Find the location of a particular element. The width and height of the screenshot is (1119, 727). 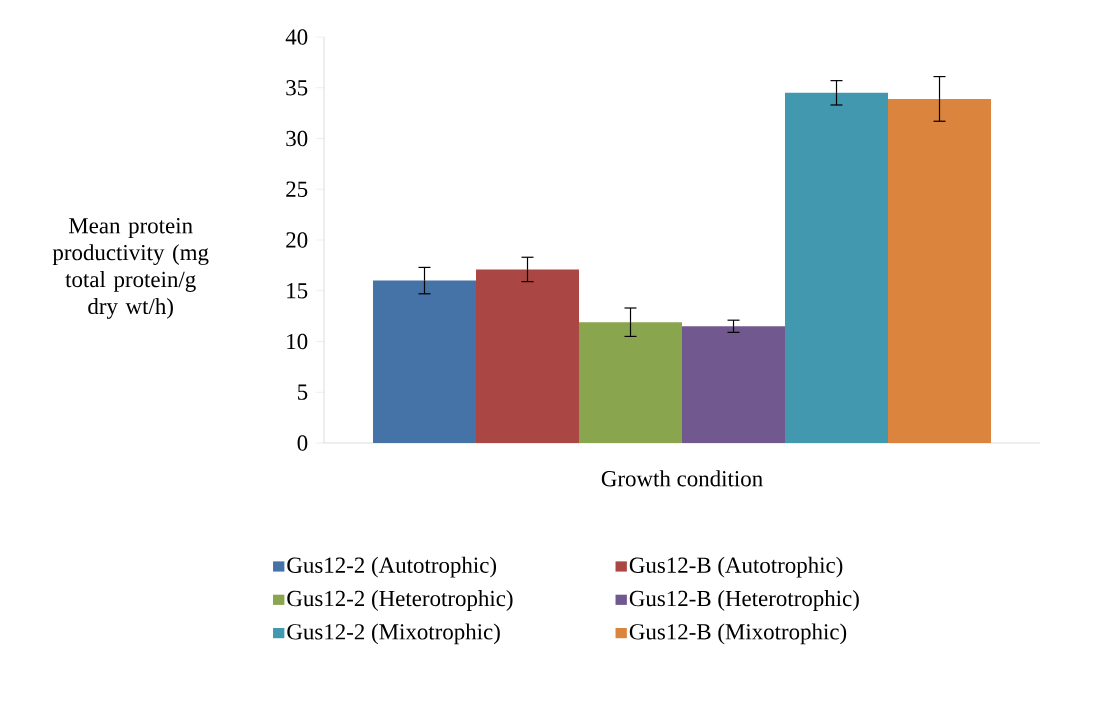

y-tick-label: 40 is located at coordinates (296, 37).